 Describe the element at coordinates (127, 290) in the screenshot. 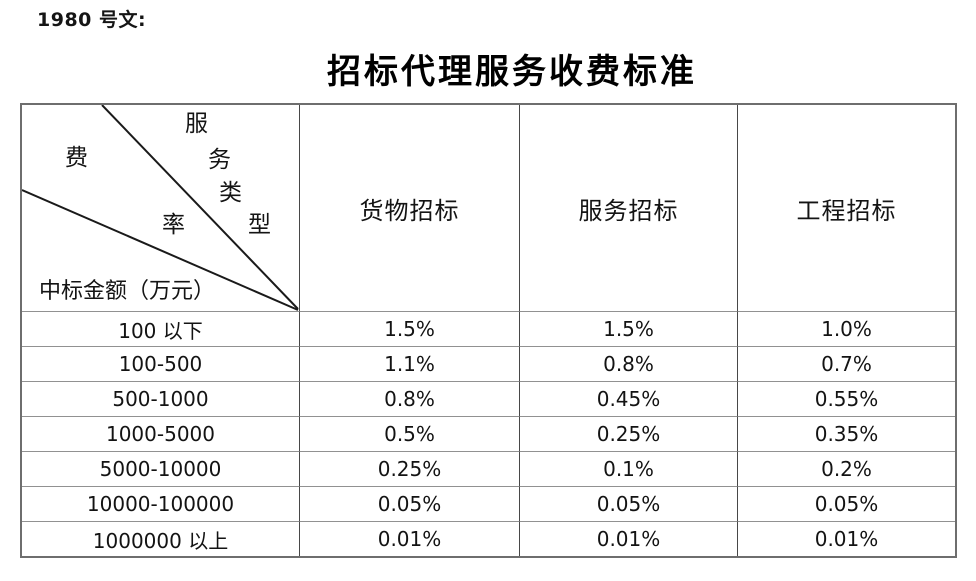

I see `corner-label-bid-amount: 中标金额（万元）` at that location.